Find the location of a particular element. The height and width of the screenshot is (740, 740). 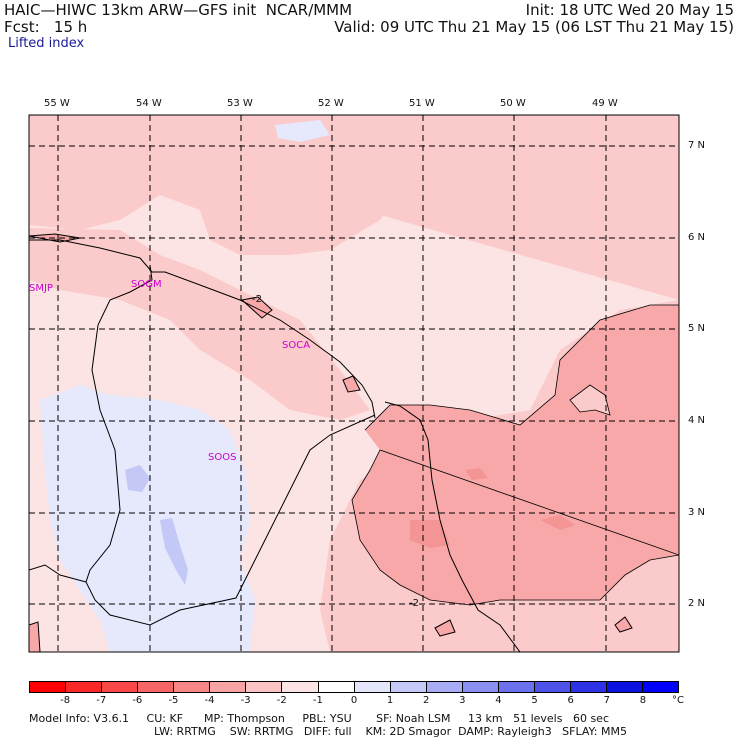

colorbar-tick-label: 5 is located at coordinates (534, 700).